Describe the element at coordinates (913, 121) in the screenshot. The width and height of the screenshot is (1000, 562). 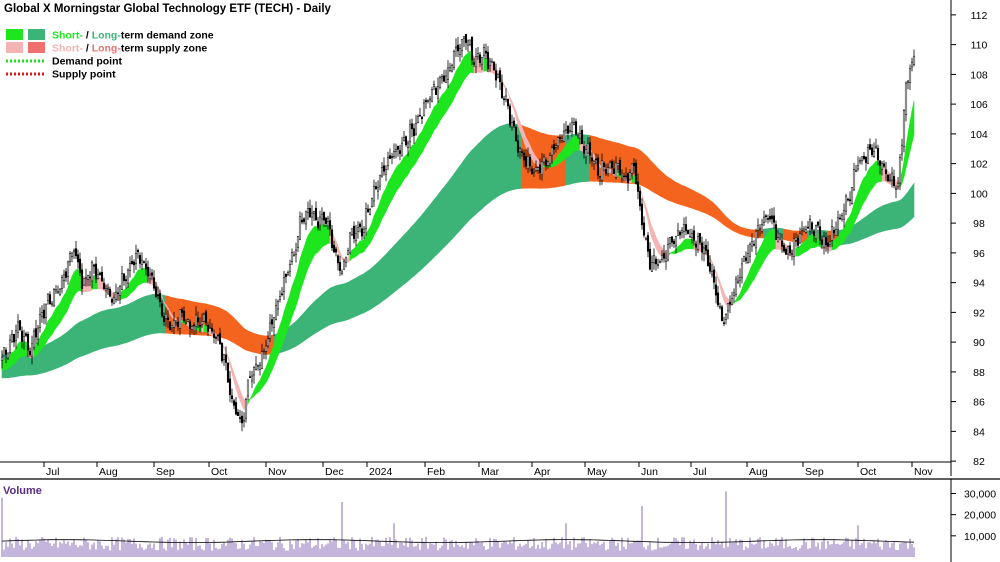
I see `short-zone-segment` at that location.